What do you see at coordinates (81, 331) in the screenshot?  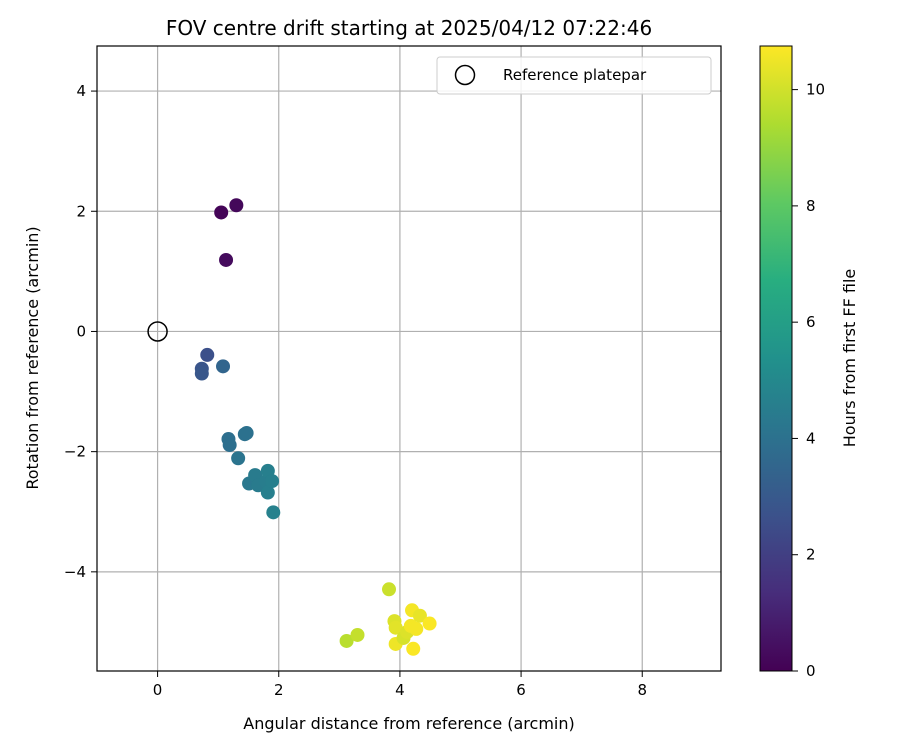 I see `y-tick-label: 0` at bounding box center [81, 331].